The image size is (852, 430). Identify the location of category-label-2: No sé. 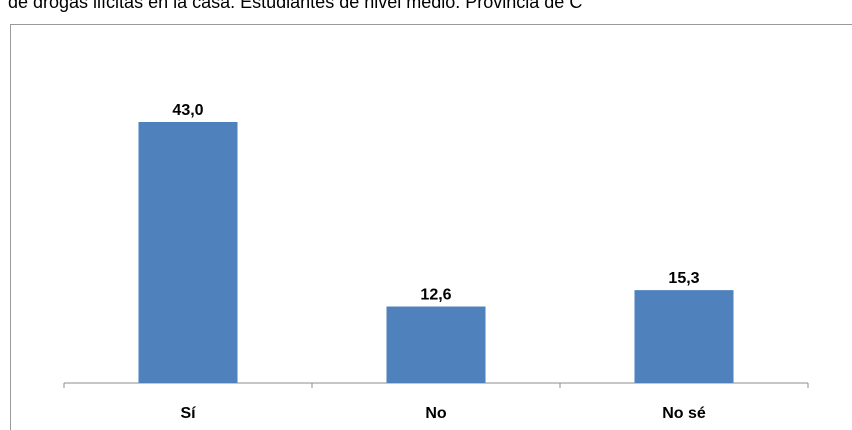
(684, 413).